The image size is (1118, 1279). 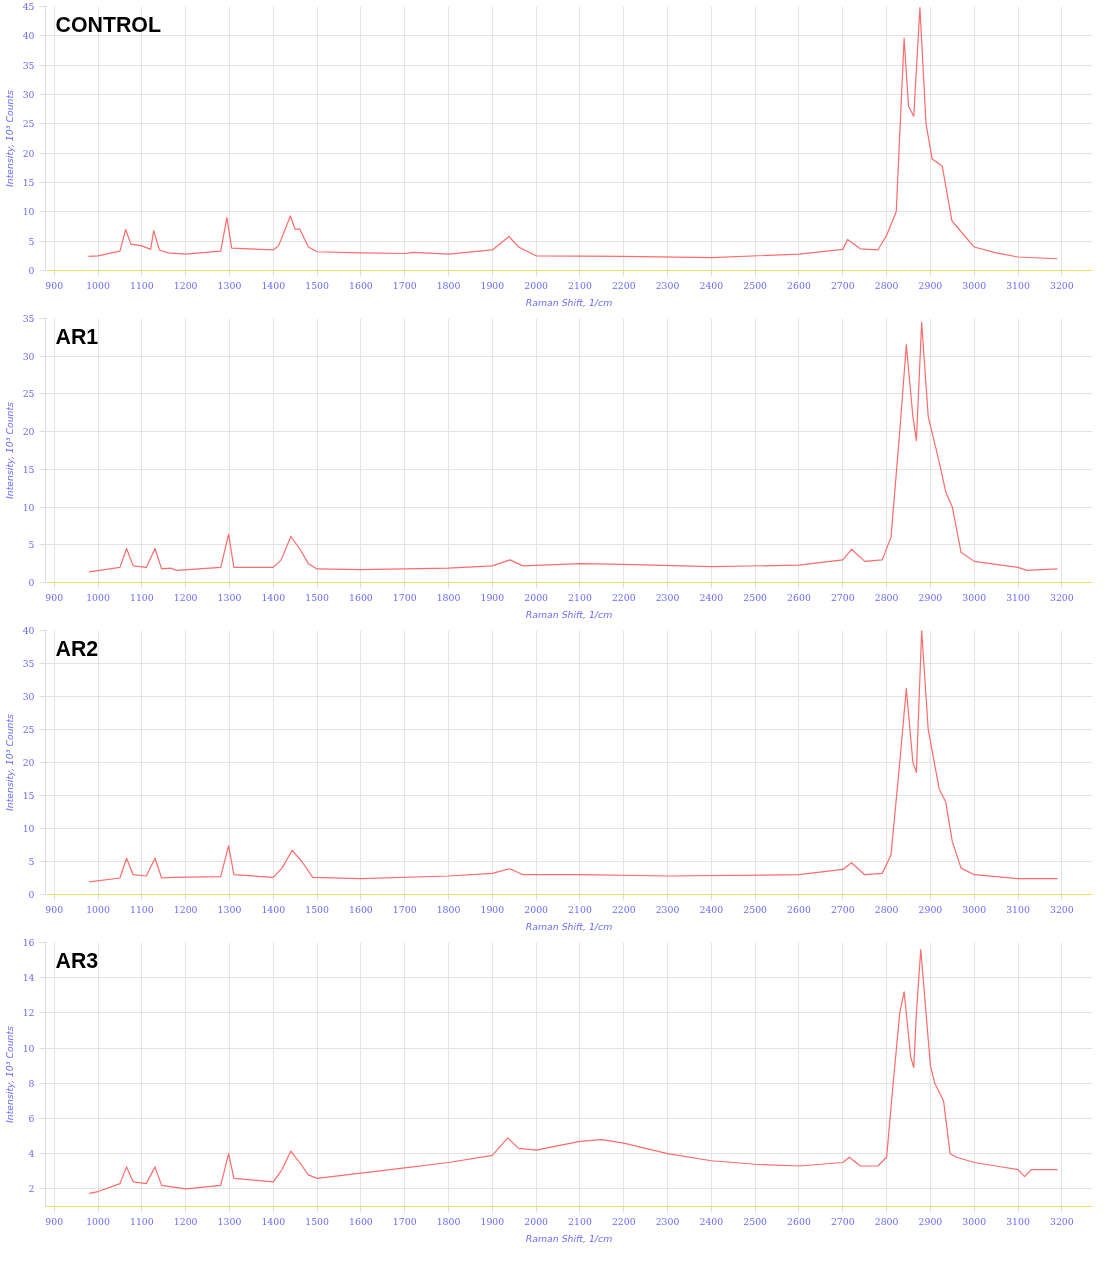 I want to click on y-tick-label: 4, so click(x=31, y=1154).